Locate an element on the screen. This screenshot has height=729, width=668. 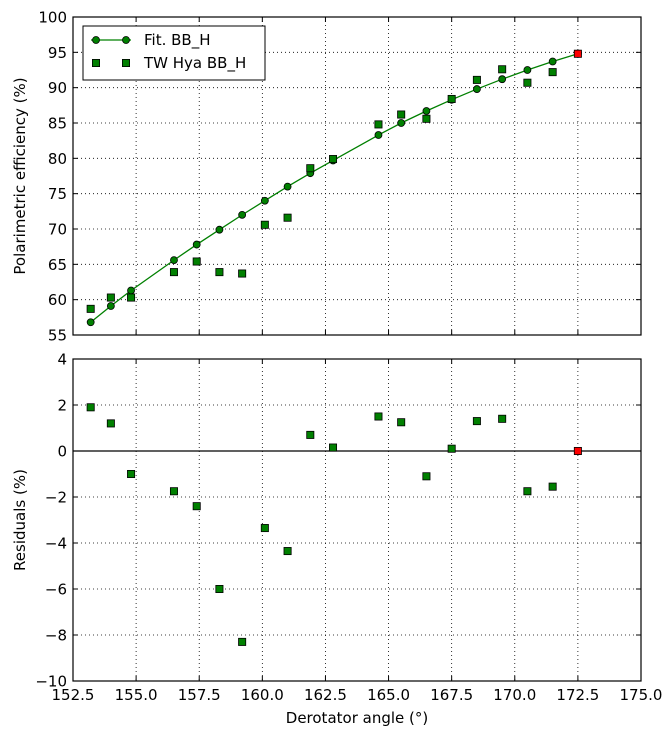
y-tick-label: −10 is located at coordinates (51, 682).